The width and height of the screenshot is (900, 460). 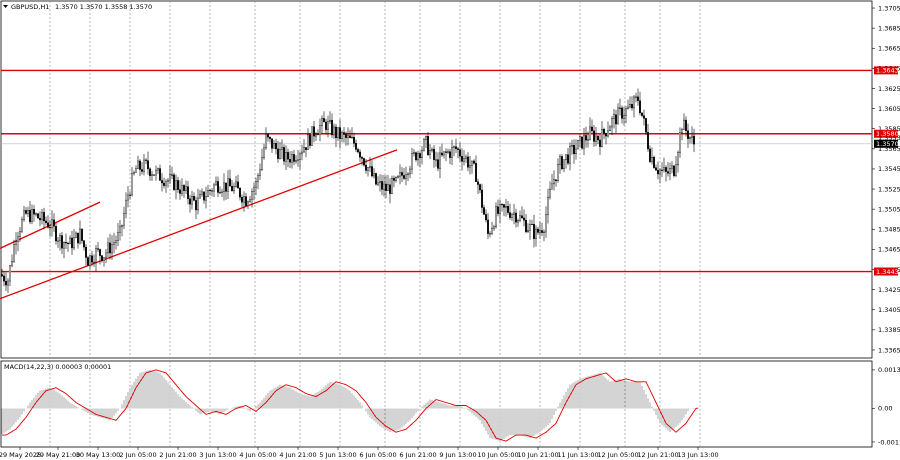 I want to click on price-tick-label: 1.3665, so click(x=889, y=49).